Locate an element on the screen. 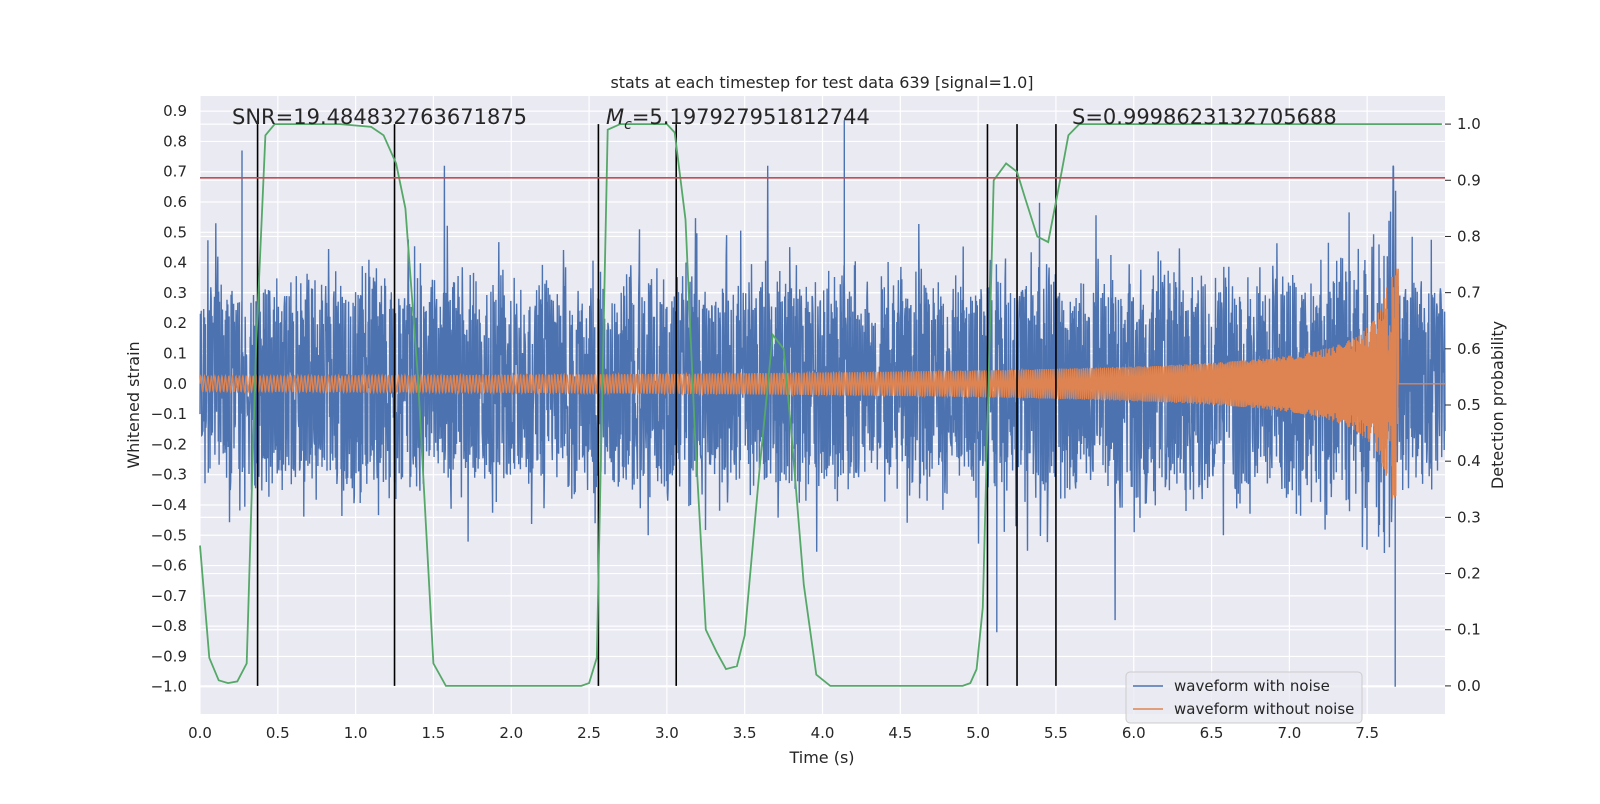  y2-tick-label: 0.0 is located at coordinates (1469, 686).